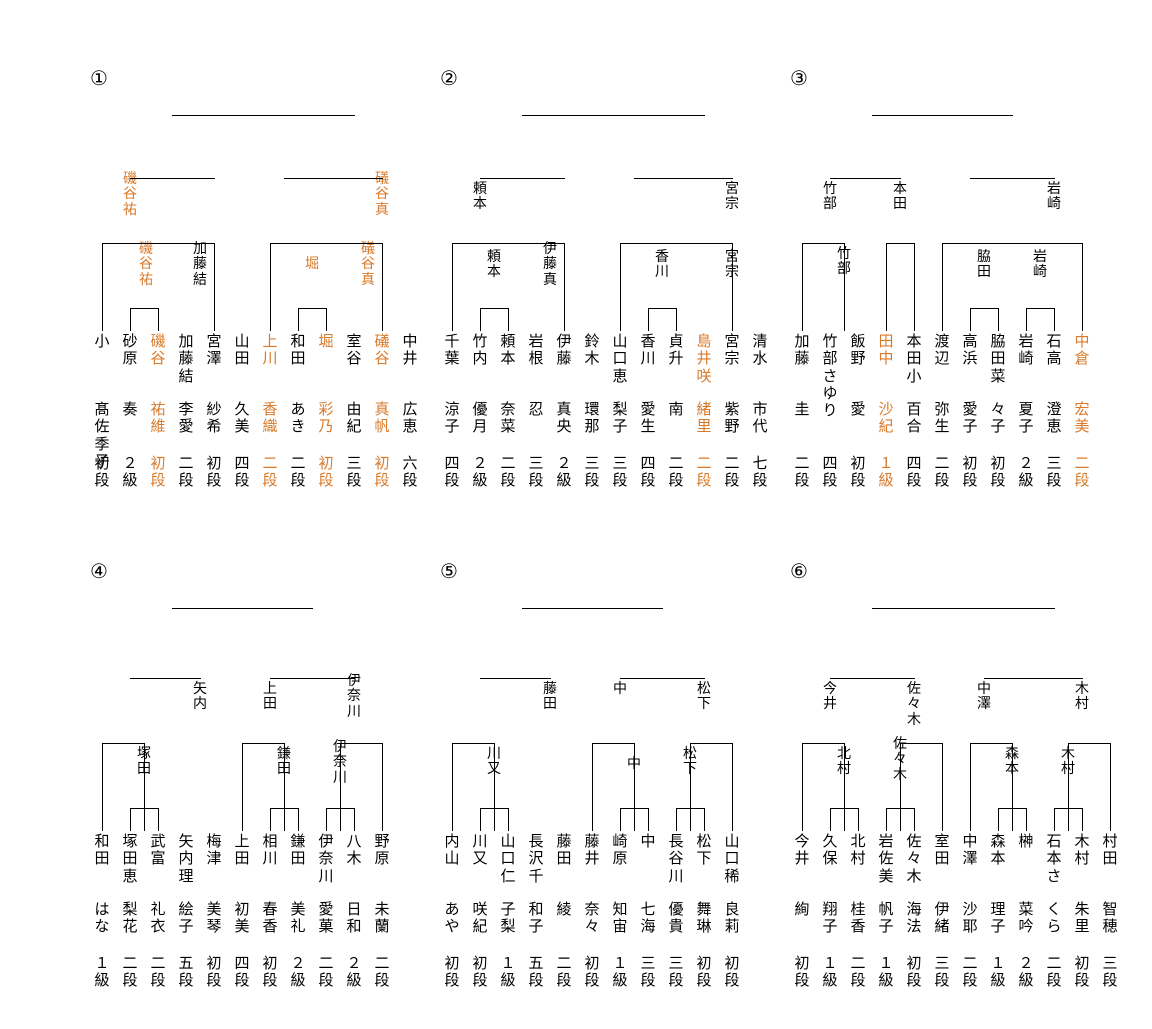 This screenshot has width=1152, height=1029. I want to click on player-entry: 長谷川優貴三段, so click(676, 910).